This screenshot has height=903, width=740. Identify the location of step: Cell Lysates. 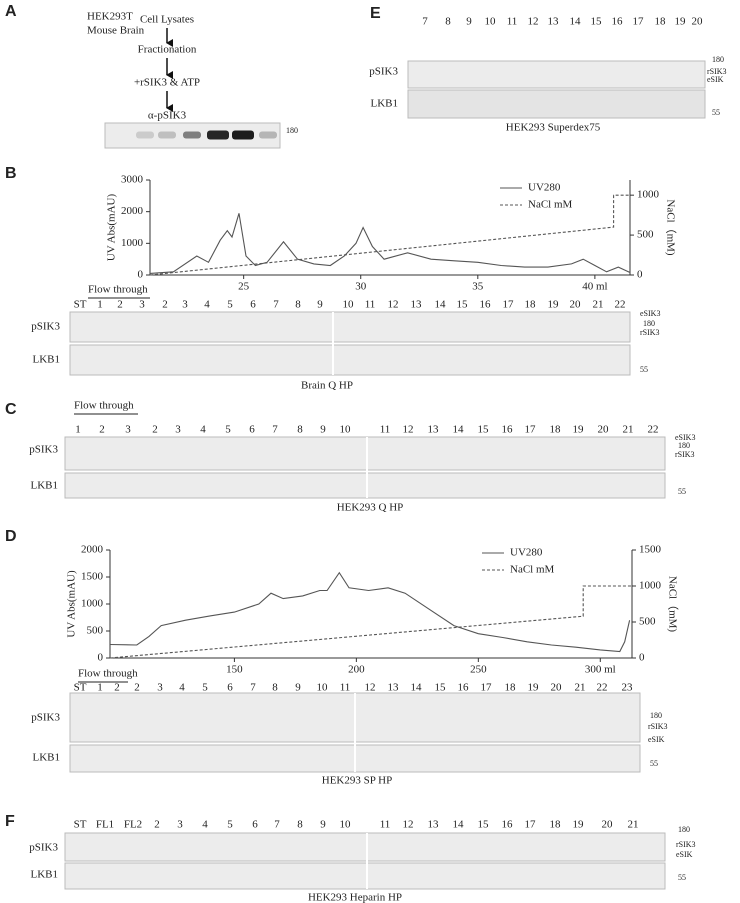
(167, 20).